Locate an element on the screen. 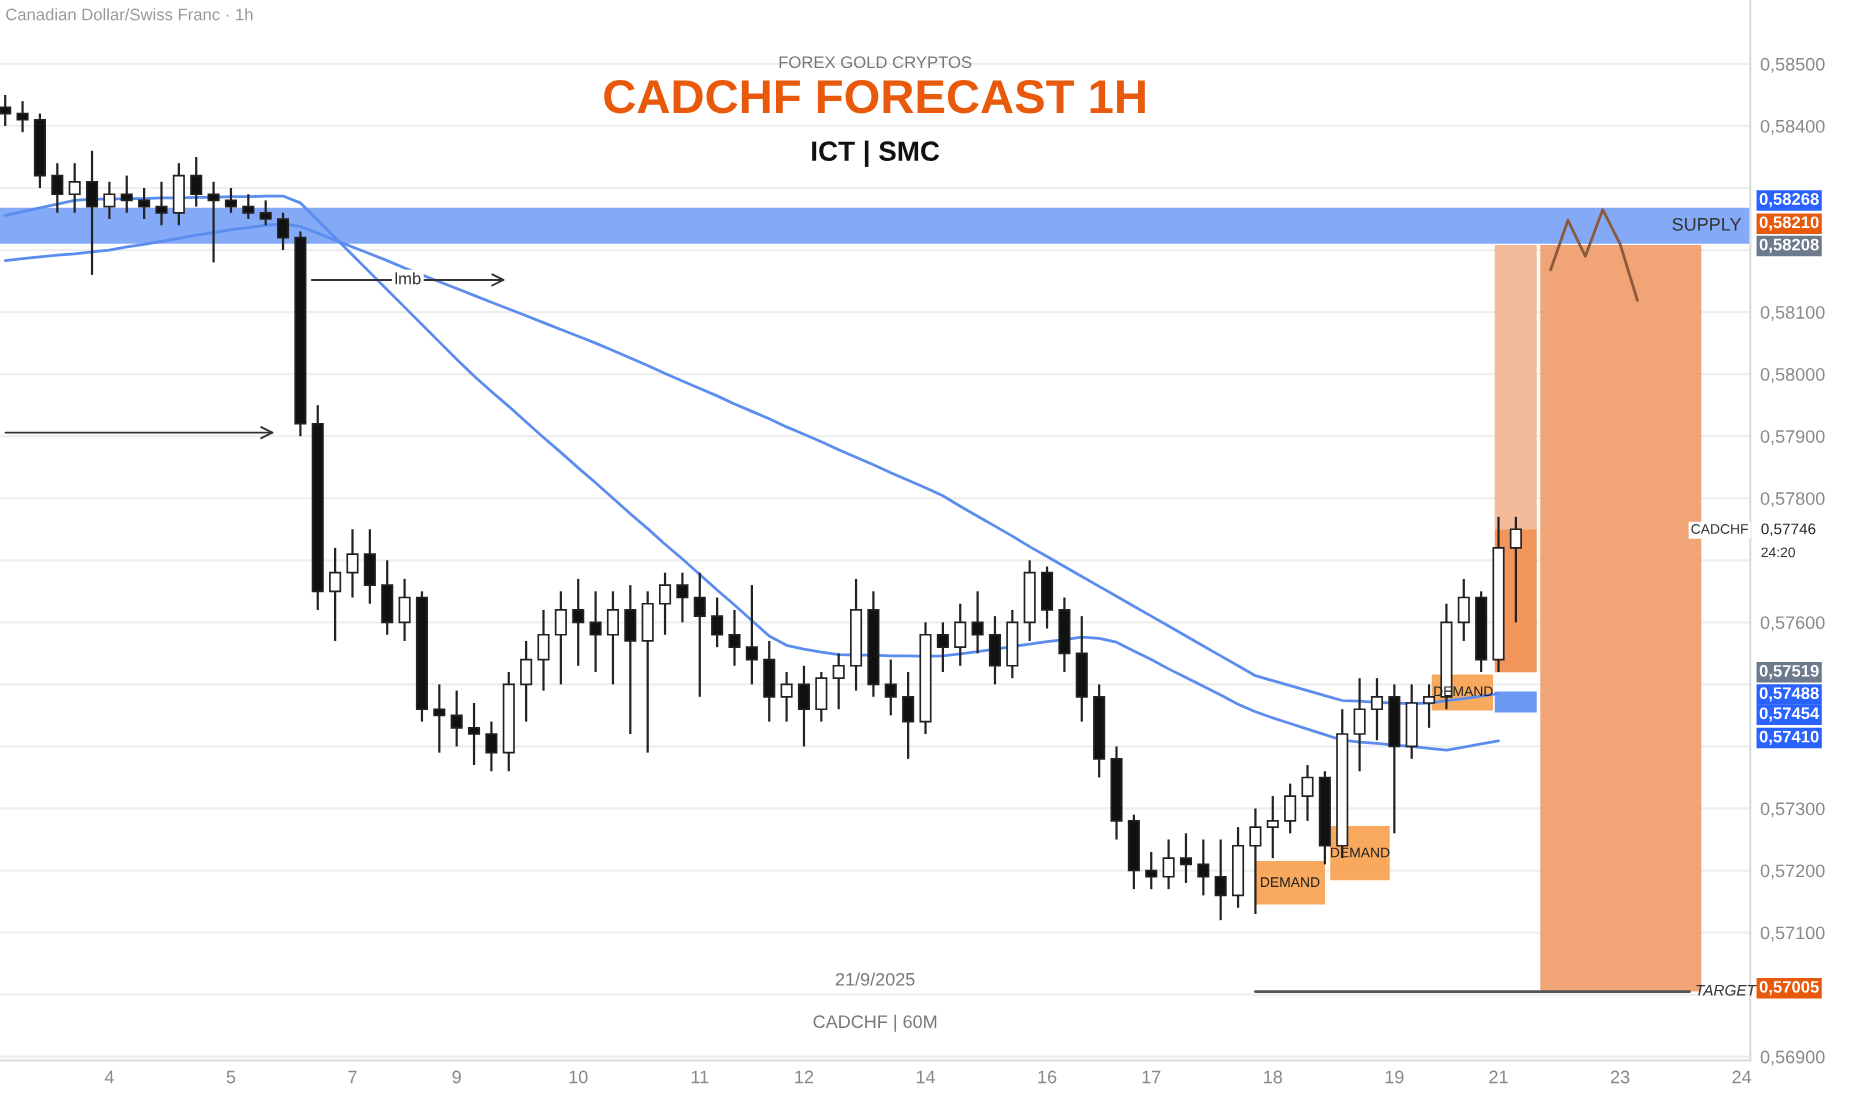  x-tick-label: 9 is located at coordinates (456, 1077).